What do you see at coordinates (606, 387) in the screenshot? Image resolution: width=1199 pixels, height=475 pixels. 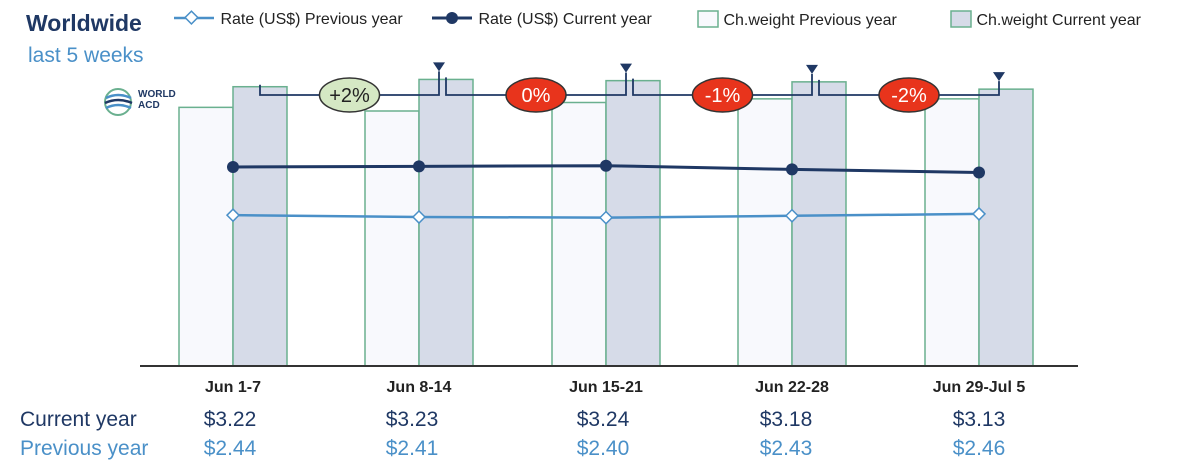 I see `x-tick-label: Jun 15-21` at bounding box center [606, 387].